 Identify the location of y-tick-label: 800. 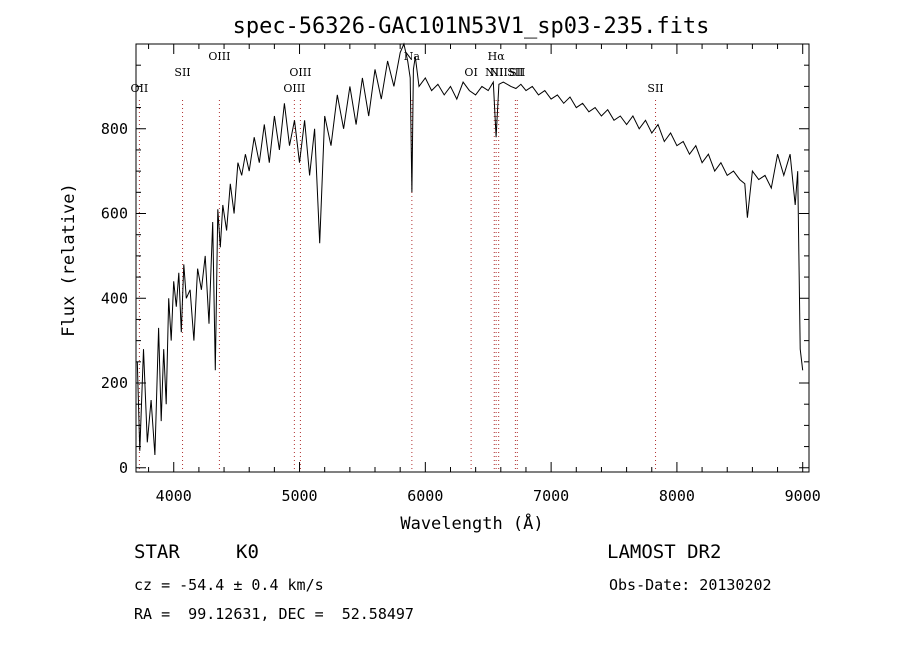
(114, 129).